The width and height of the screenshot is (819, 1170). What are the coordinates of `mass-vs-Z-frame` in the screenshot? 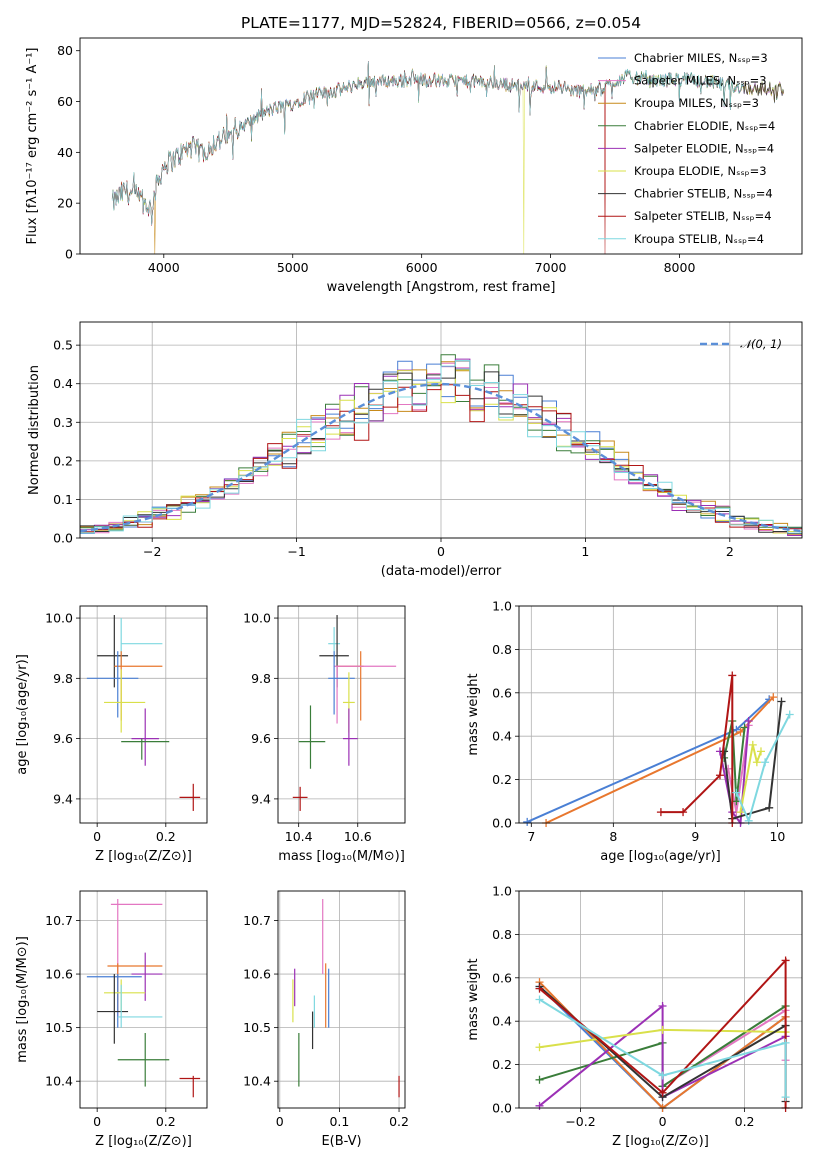 It's located at (143, 999).